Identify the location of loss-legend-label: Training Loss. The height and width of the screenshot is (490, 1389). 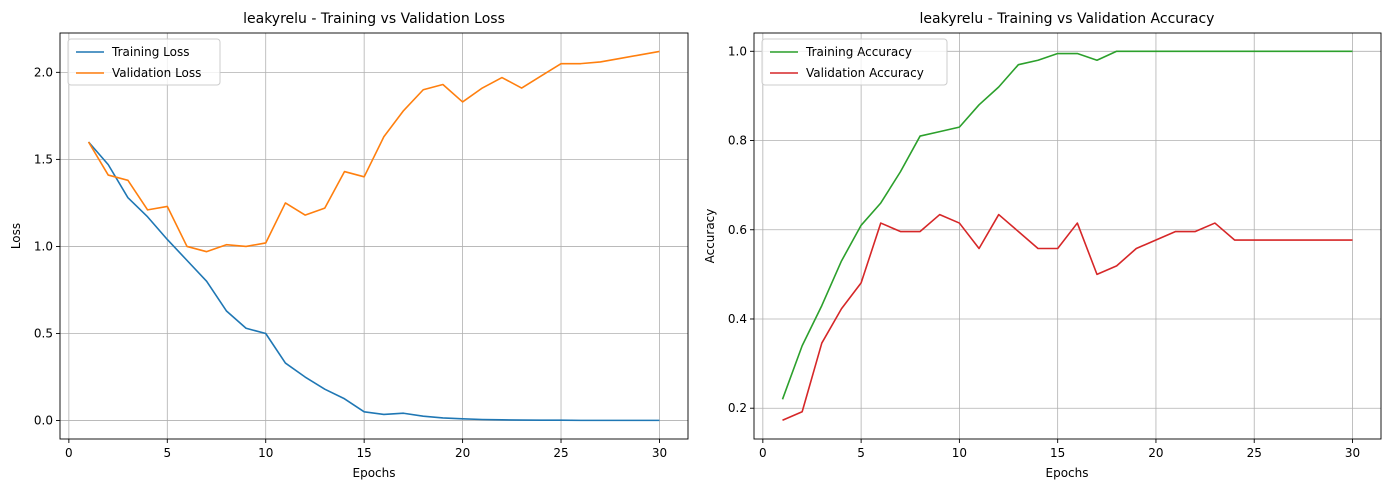
(150, 52).